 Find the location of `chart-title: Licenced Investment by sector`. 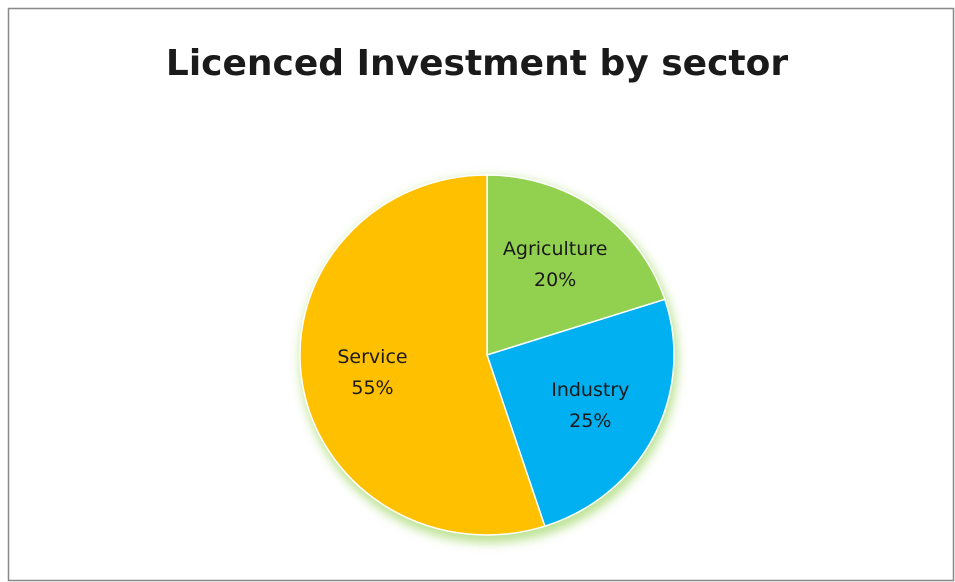

chart-title: Licenced Investment by sector is located at coordinates (477, 63).